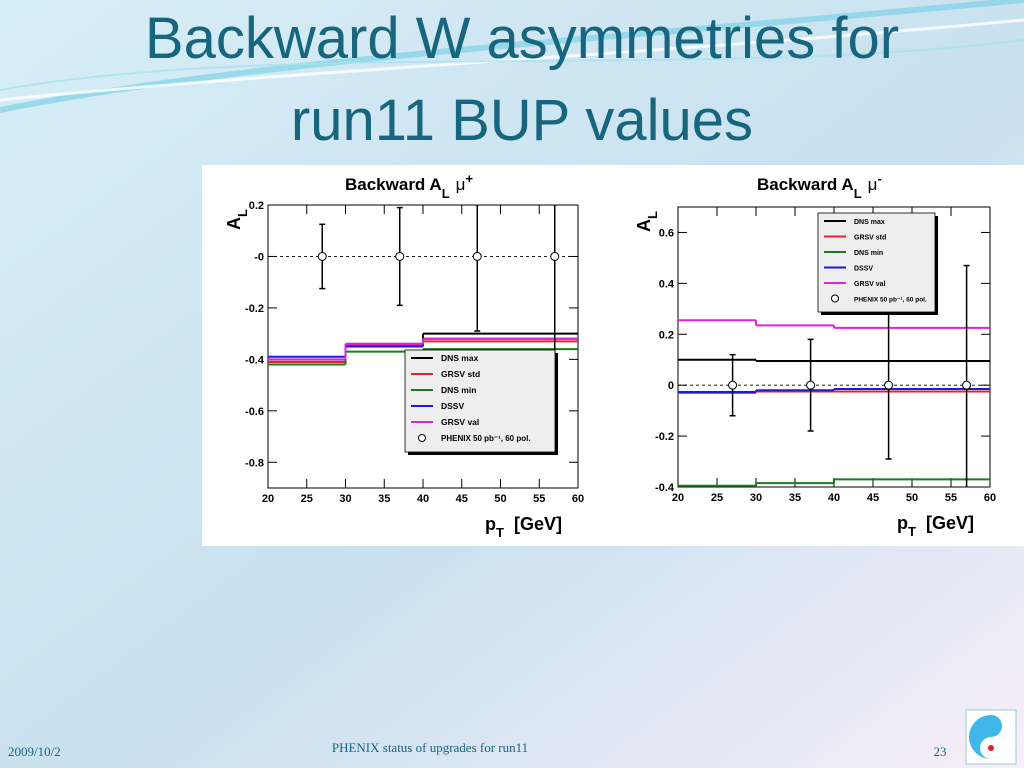  What do you see at coordinates (469, 178) in the screenshot?
I see `chart-title-sup: +` at bounding box center [469, 178].